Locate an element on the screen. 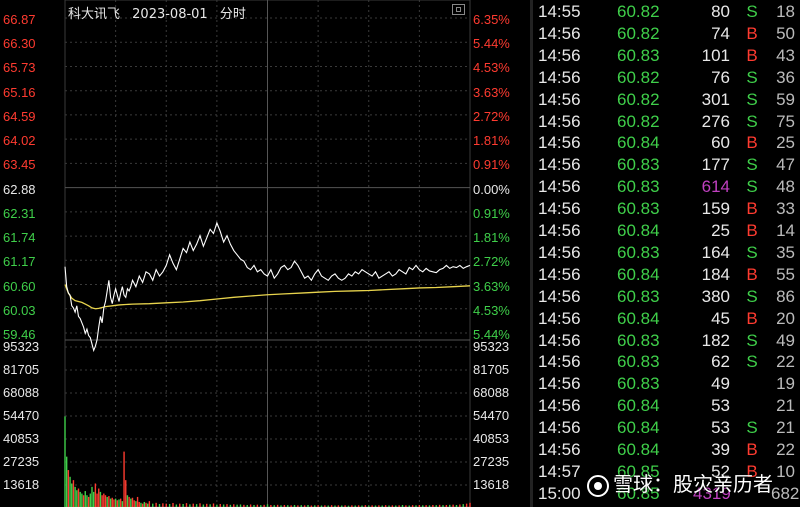 The width and height of the screenshot is (800, 507). trade-count: 10 is located at coordinates (785, 471).